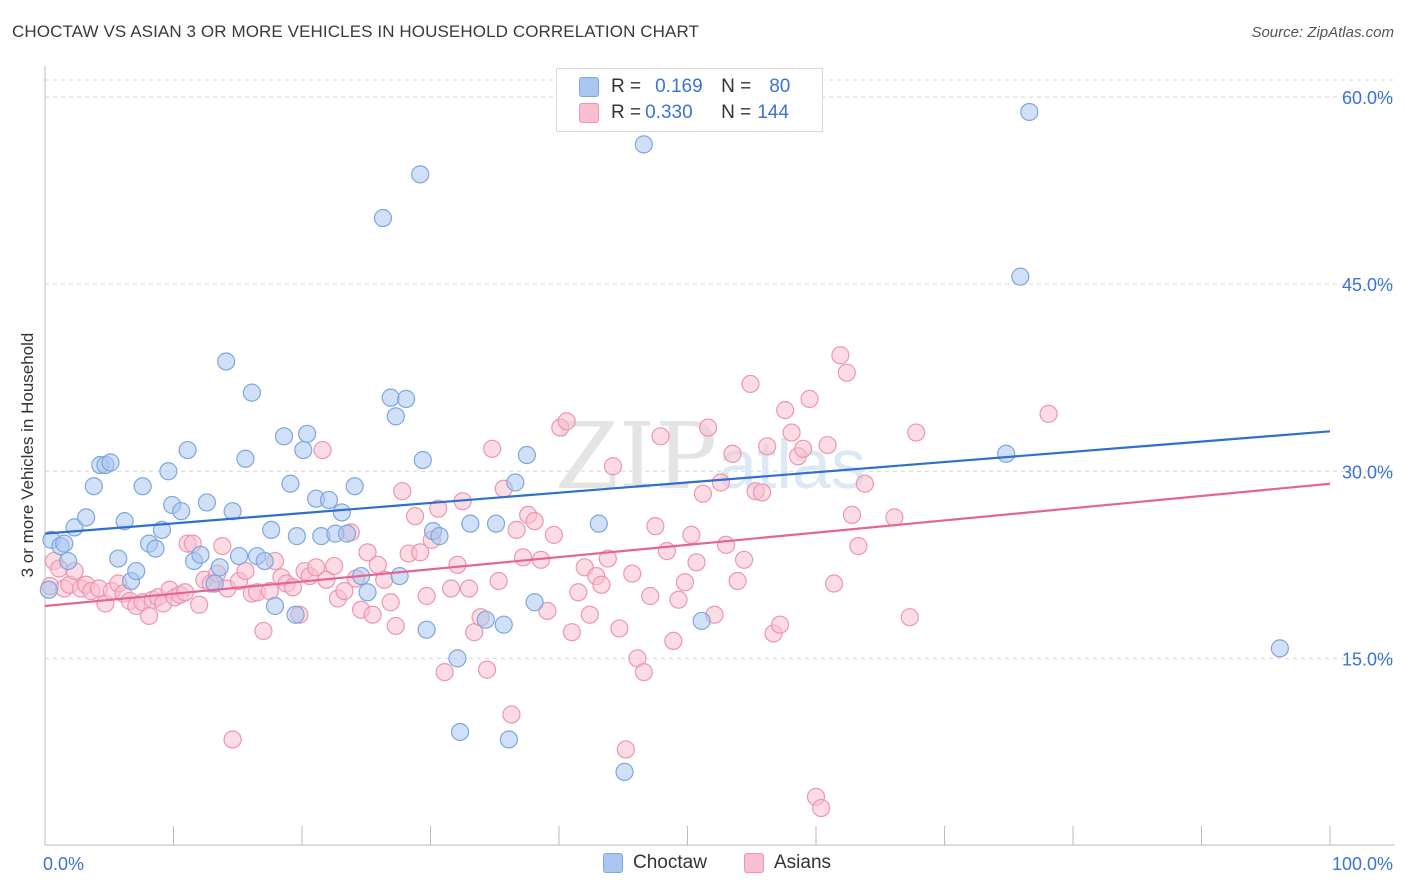  I want to click on y-tick-label: 15.0%, so click(1367, 659).